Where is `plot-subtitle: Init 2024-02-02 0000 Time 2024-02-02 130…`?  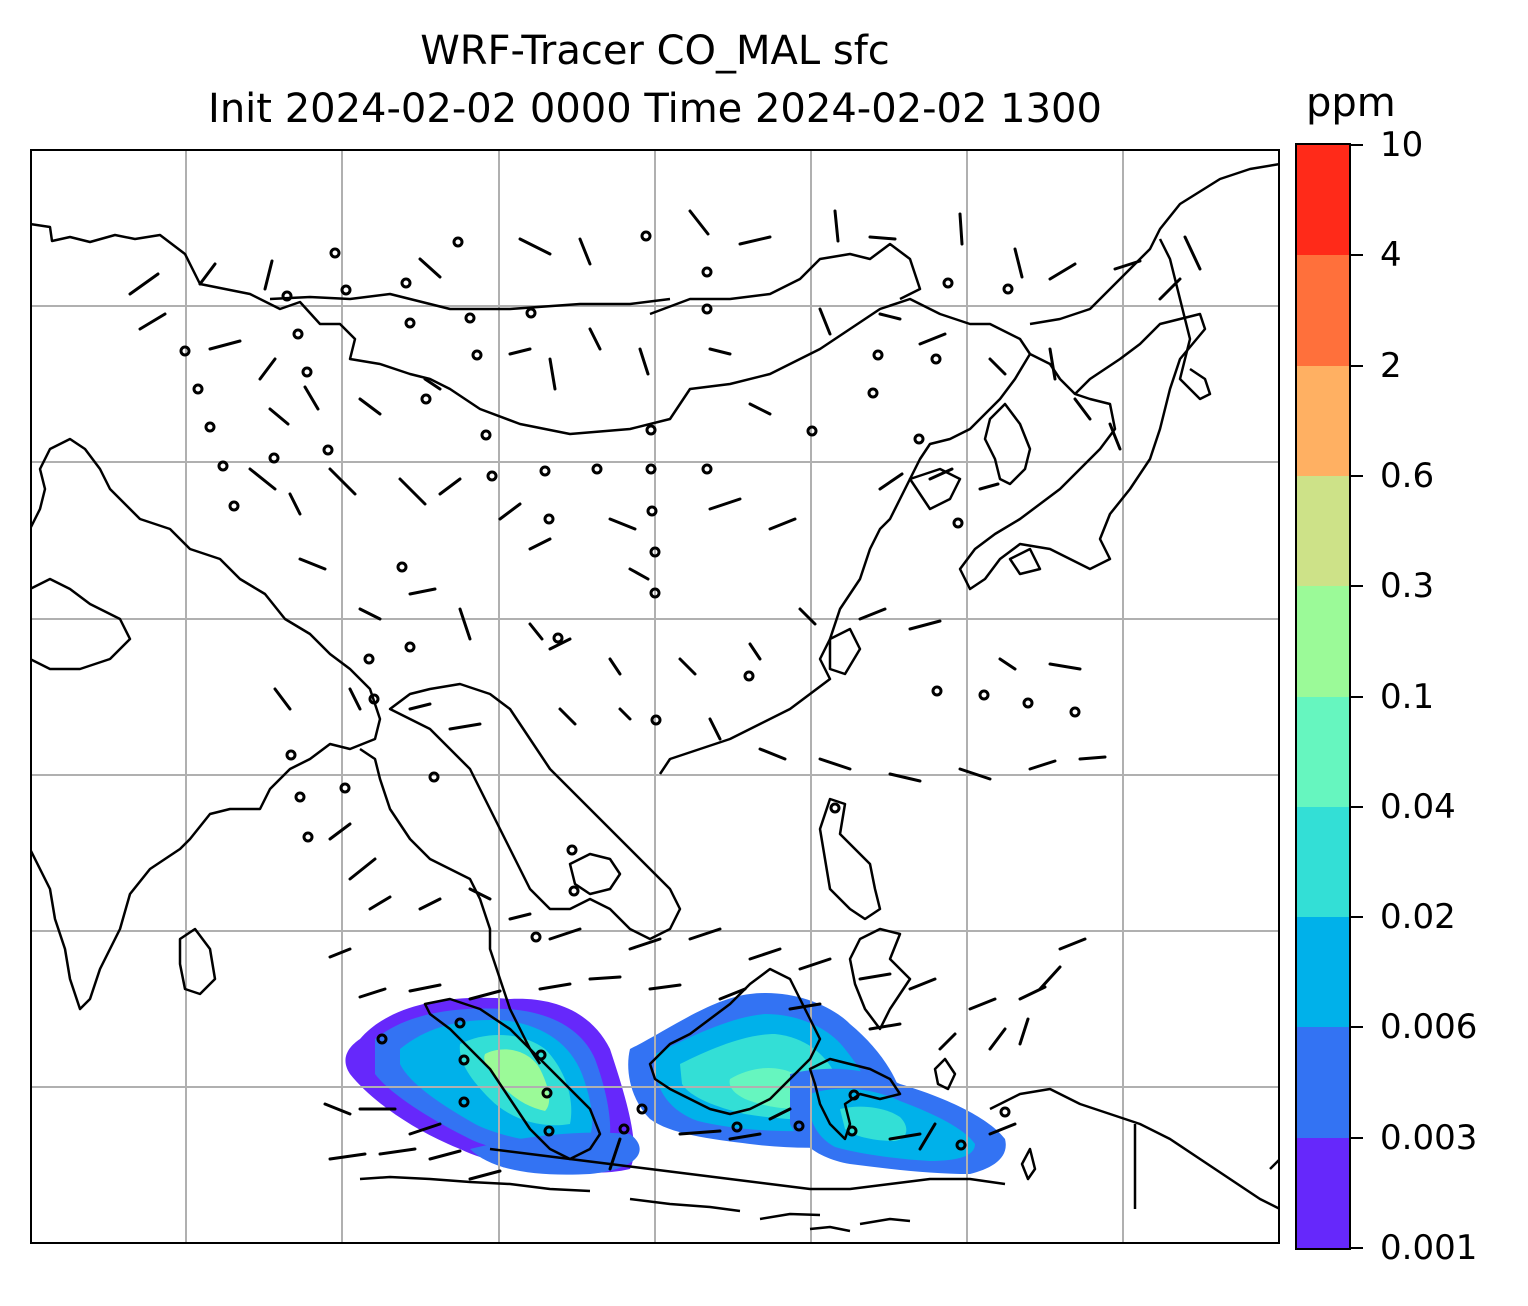
plot-subtitle: Init 2024-02-02 0000 Time 2024-02-02 130… is located at coordinates (655, 109).